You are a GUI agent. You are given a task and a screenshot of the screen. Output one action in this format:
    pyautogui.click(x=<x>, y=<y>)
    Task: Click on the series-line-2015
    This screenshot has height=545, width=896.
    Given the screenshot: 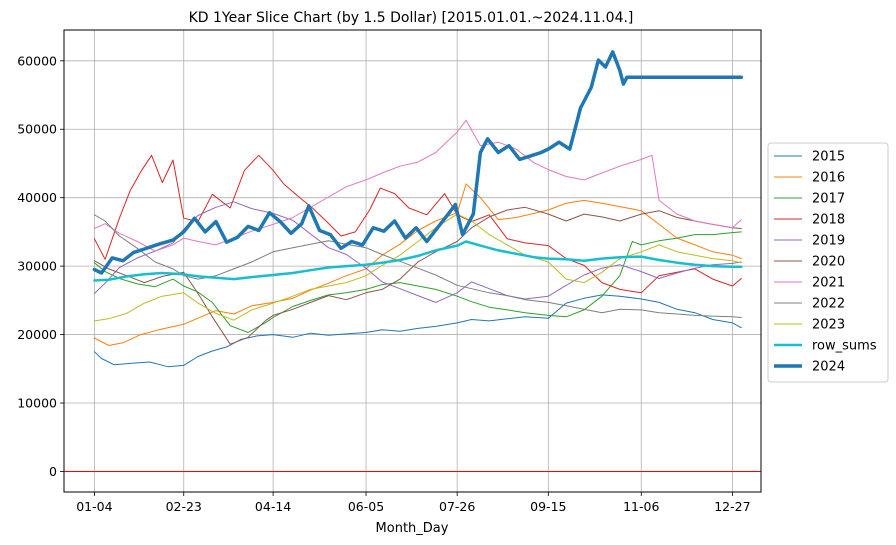 What is the action you would take?
    pyautogui.click(x=417, y=331)
    